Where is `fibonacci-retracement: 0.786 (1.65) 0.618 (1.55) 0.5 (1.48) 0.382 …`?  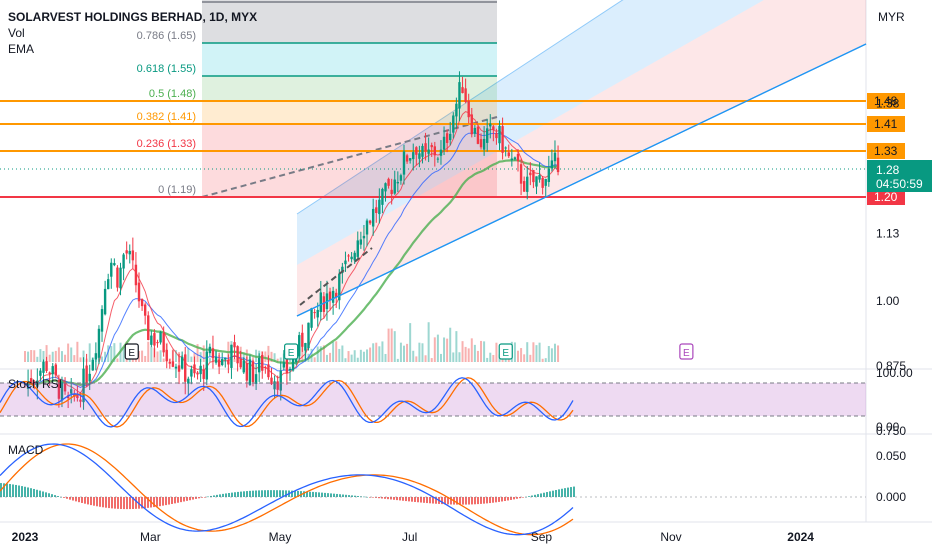 fibonacci-retracement: 0.786 (1.65) 0.618 (1.55) 0.5 (1.48) 0.382 … is located at coordinates (317, 99).